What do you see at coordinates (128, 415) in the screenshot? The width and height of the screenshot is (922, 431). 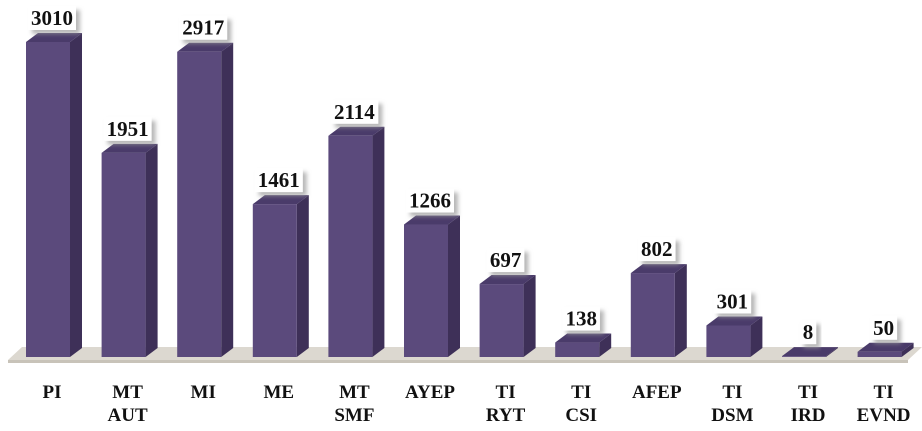 I see `x-tick-label: AUT` at bounding box center [128, 415].